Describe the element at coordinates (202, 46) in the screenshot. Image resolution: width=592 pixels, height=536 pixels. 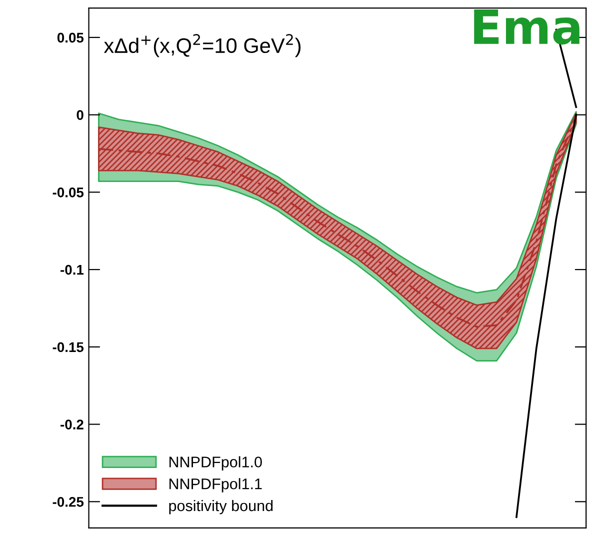
I see `text: xΔd$^{+}$(x,Q$^{2}$=10 GeV$^{2}$)` at that location.